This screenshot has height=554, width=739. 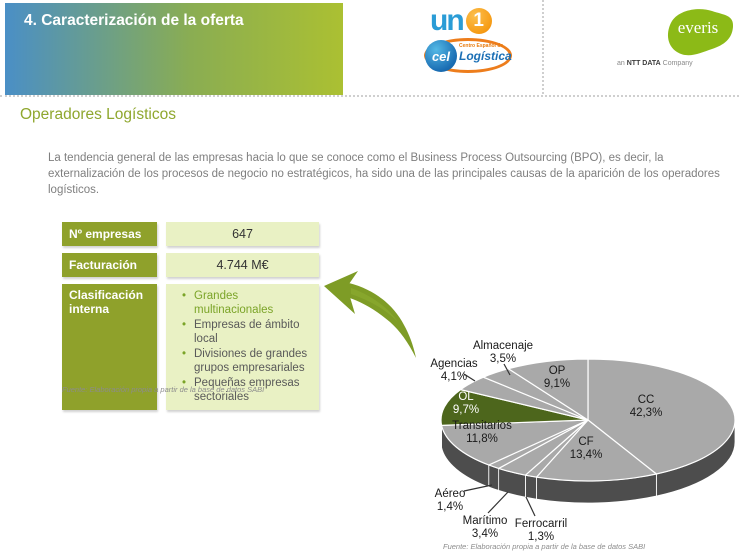 I want to click on table-row-label-clasificacion: Clasificación interna, so click(x=109, y=347).